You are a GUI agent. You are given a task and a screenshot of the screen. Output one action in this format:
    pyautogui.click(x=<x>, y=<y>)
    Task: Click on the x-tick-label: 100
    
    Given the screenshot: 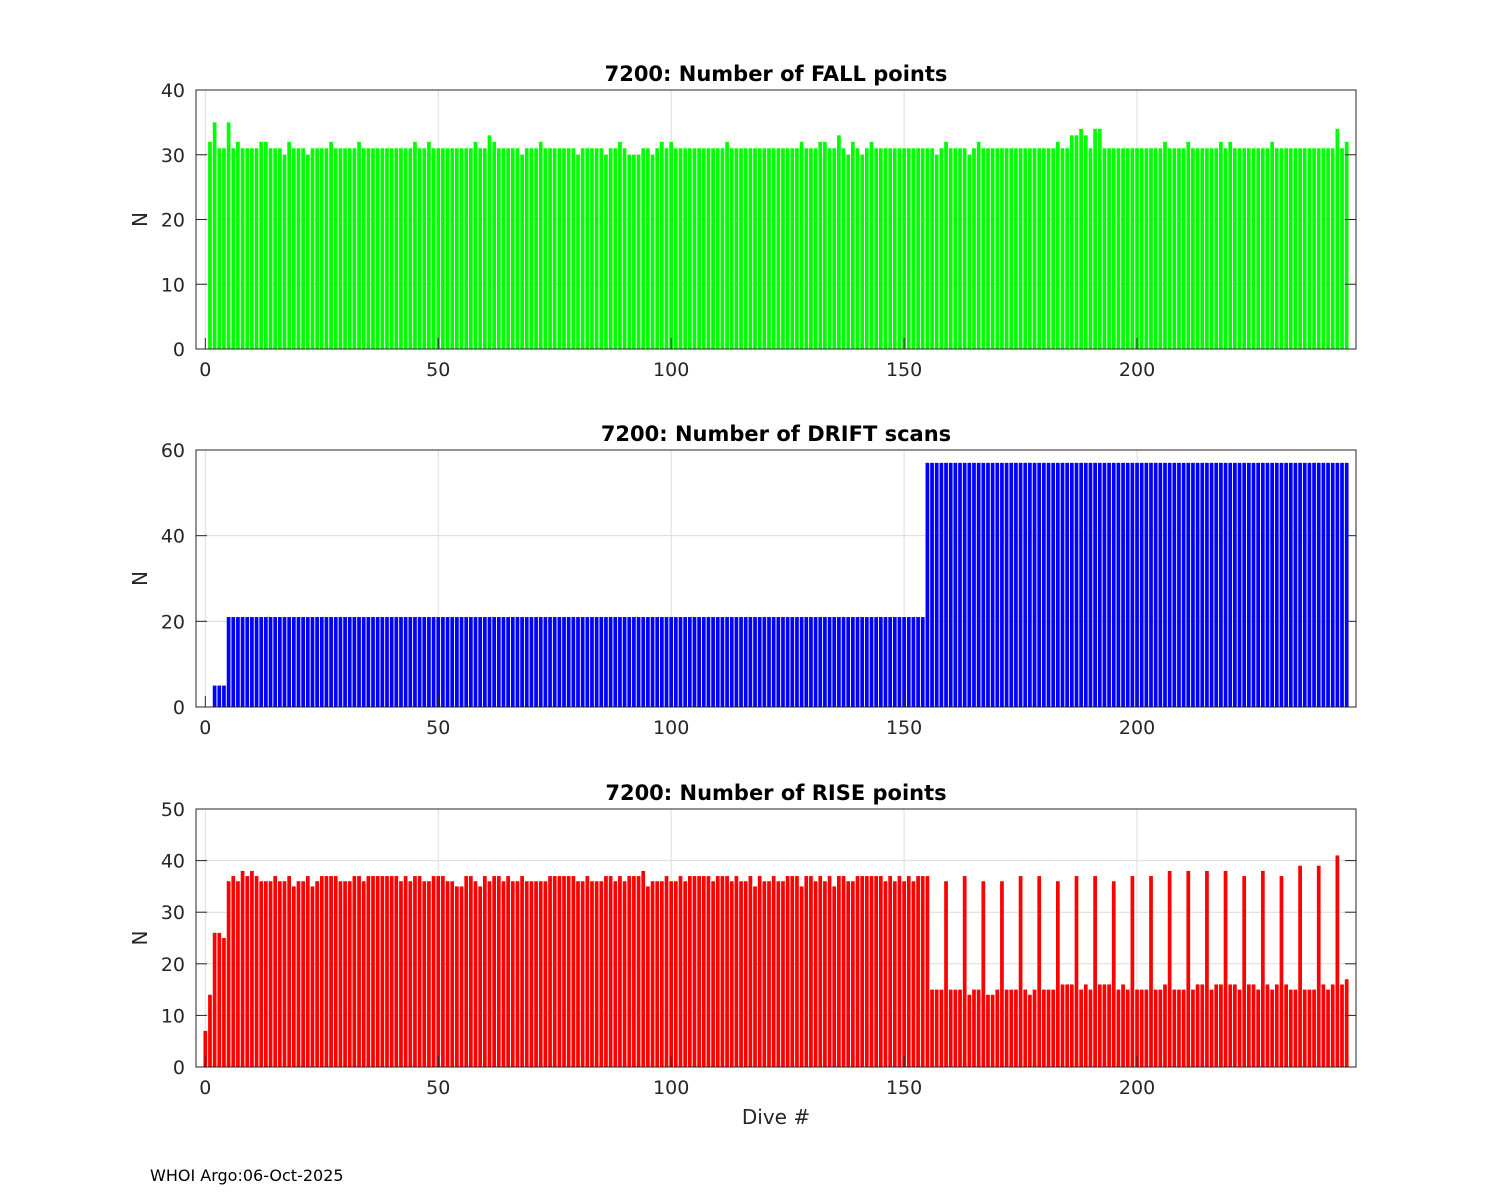 What is the action you would take?
    pyautogui.click(x=671, y=1088)
    